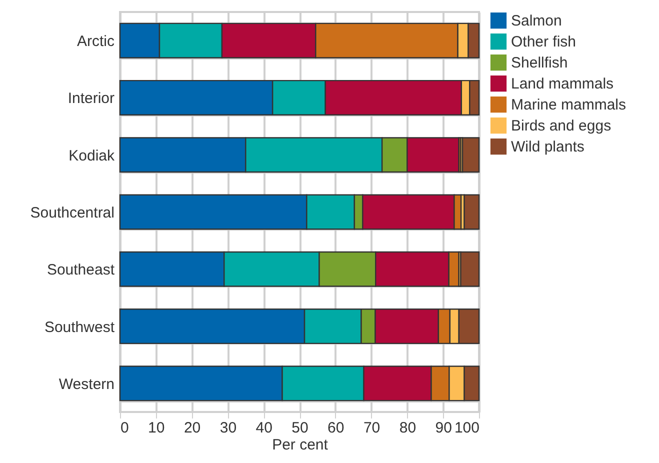 This screenshot has height=463, width=659. Describe the element at coordinates (547, 147) in the screenshot. I see `legend-label: Wild plants` at that location.